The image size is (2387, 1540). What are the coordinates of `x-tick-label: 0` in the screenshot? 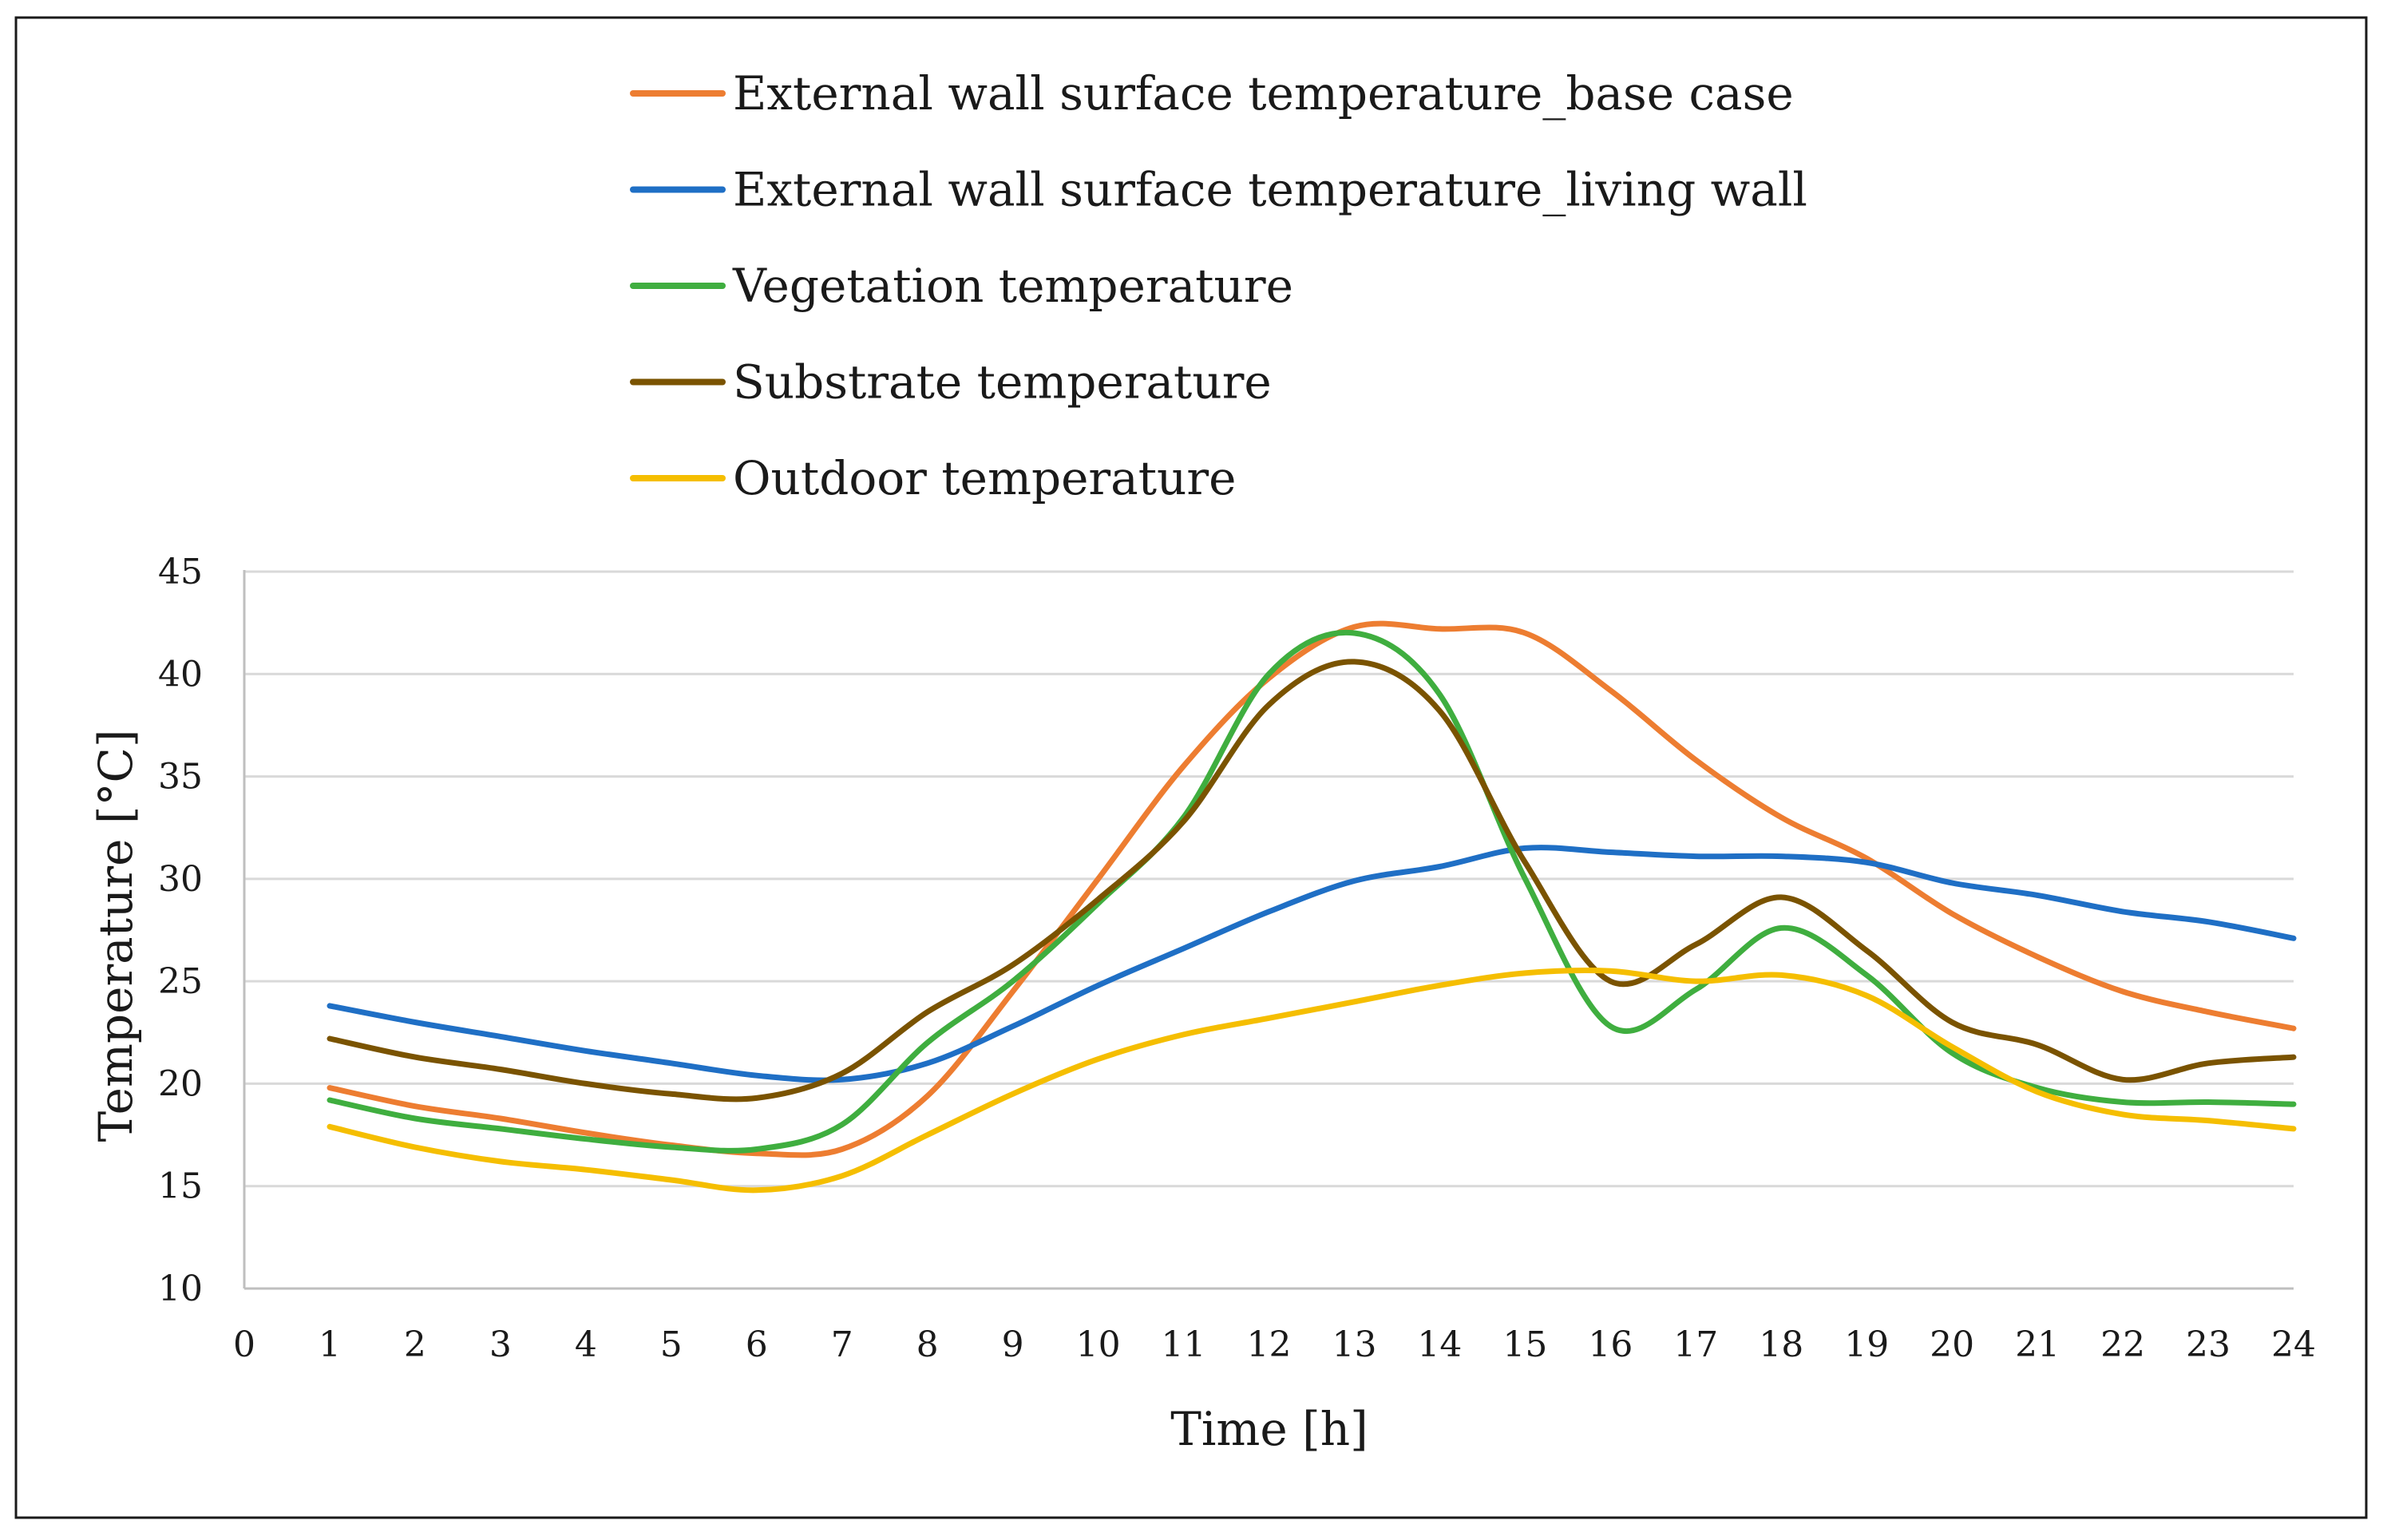 It's located at (244, 1344).